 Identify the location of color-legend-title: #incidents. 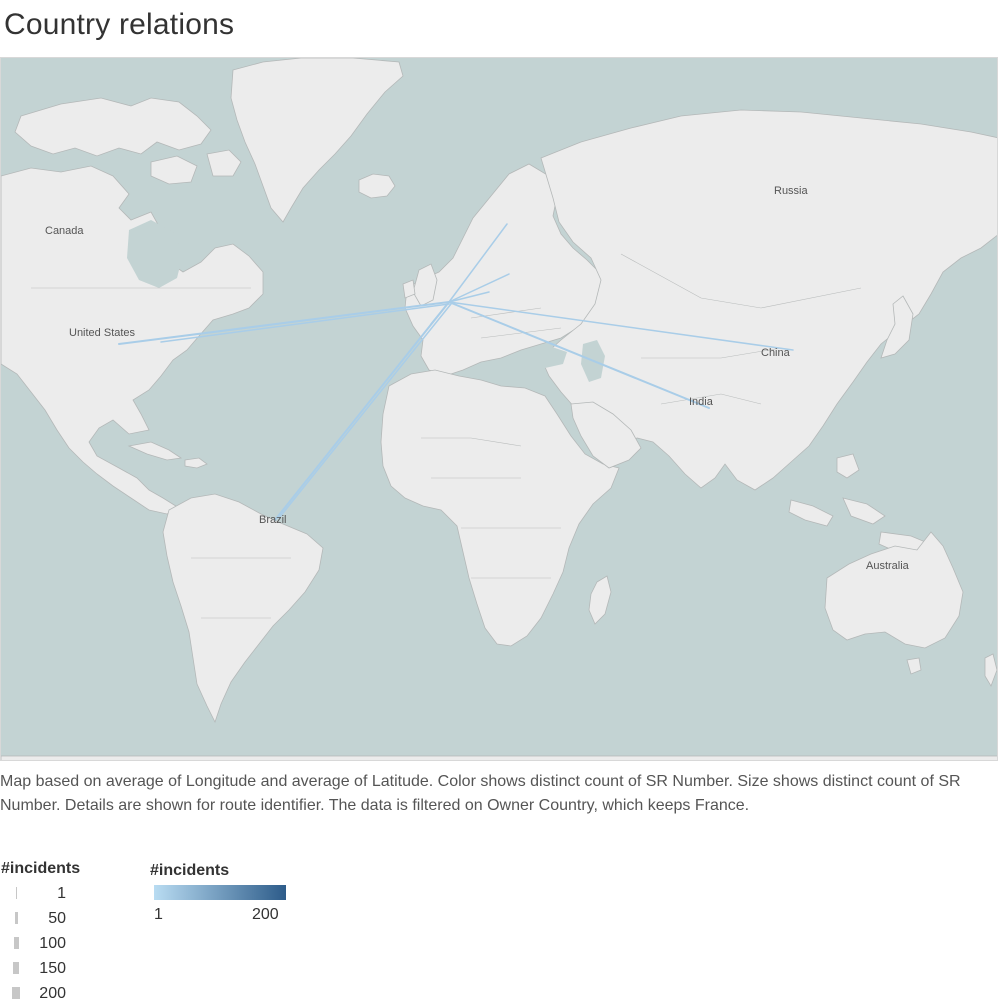
(190, 870).